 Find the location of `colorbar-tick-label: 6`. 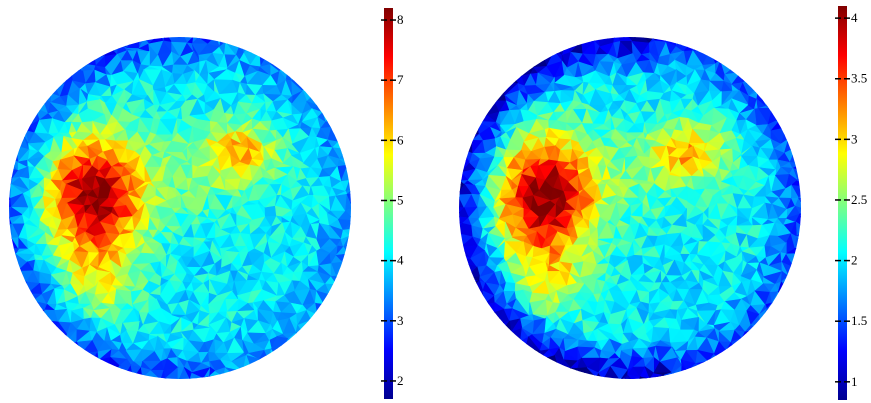

colorbar-tick-label: 6 is located at coordinates (400, 139).